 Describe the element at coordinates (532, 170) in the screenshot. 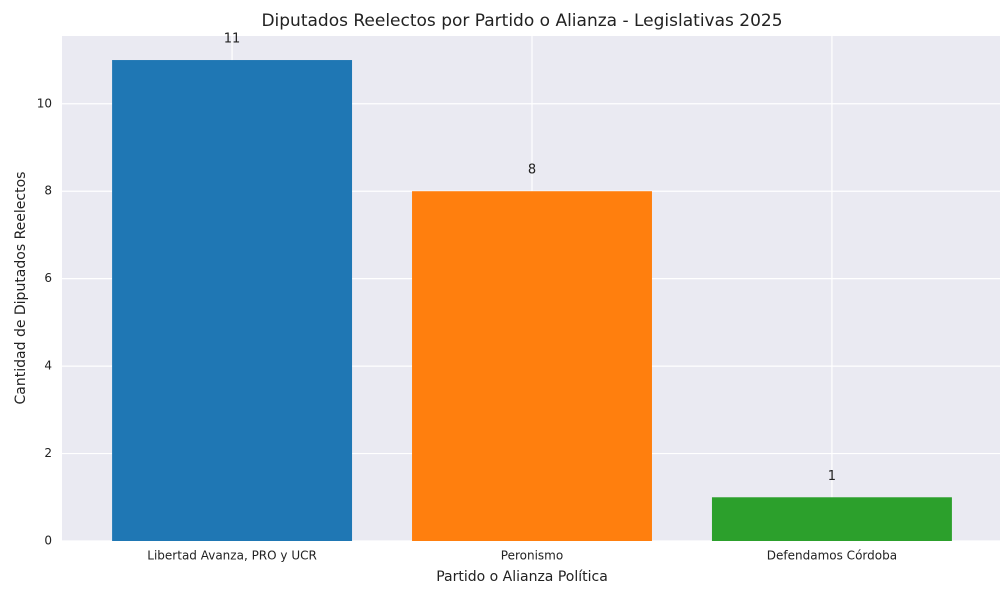

I see `value-label: 8` at that location.